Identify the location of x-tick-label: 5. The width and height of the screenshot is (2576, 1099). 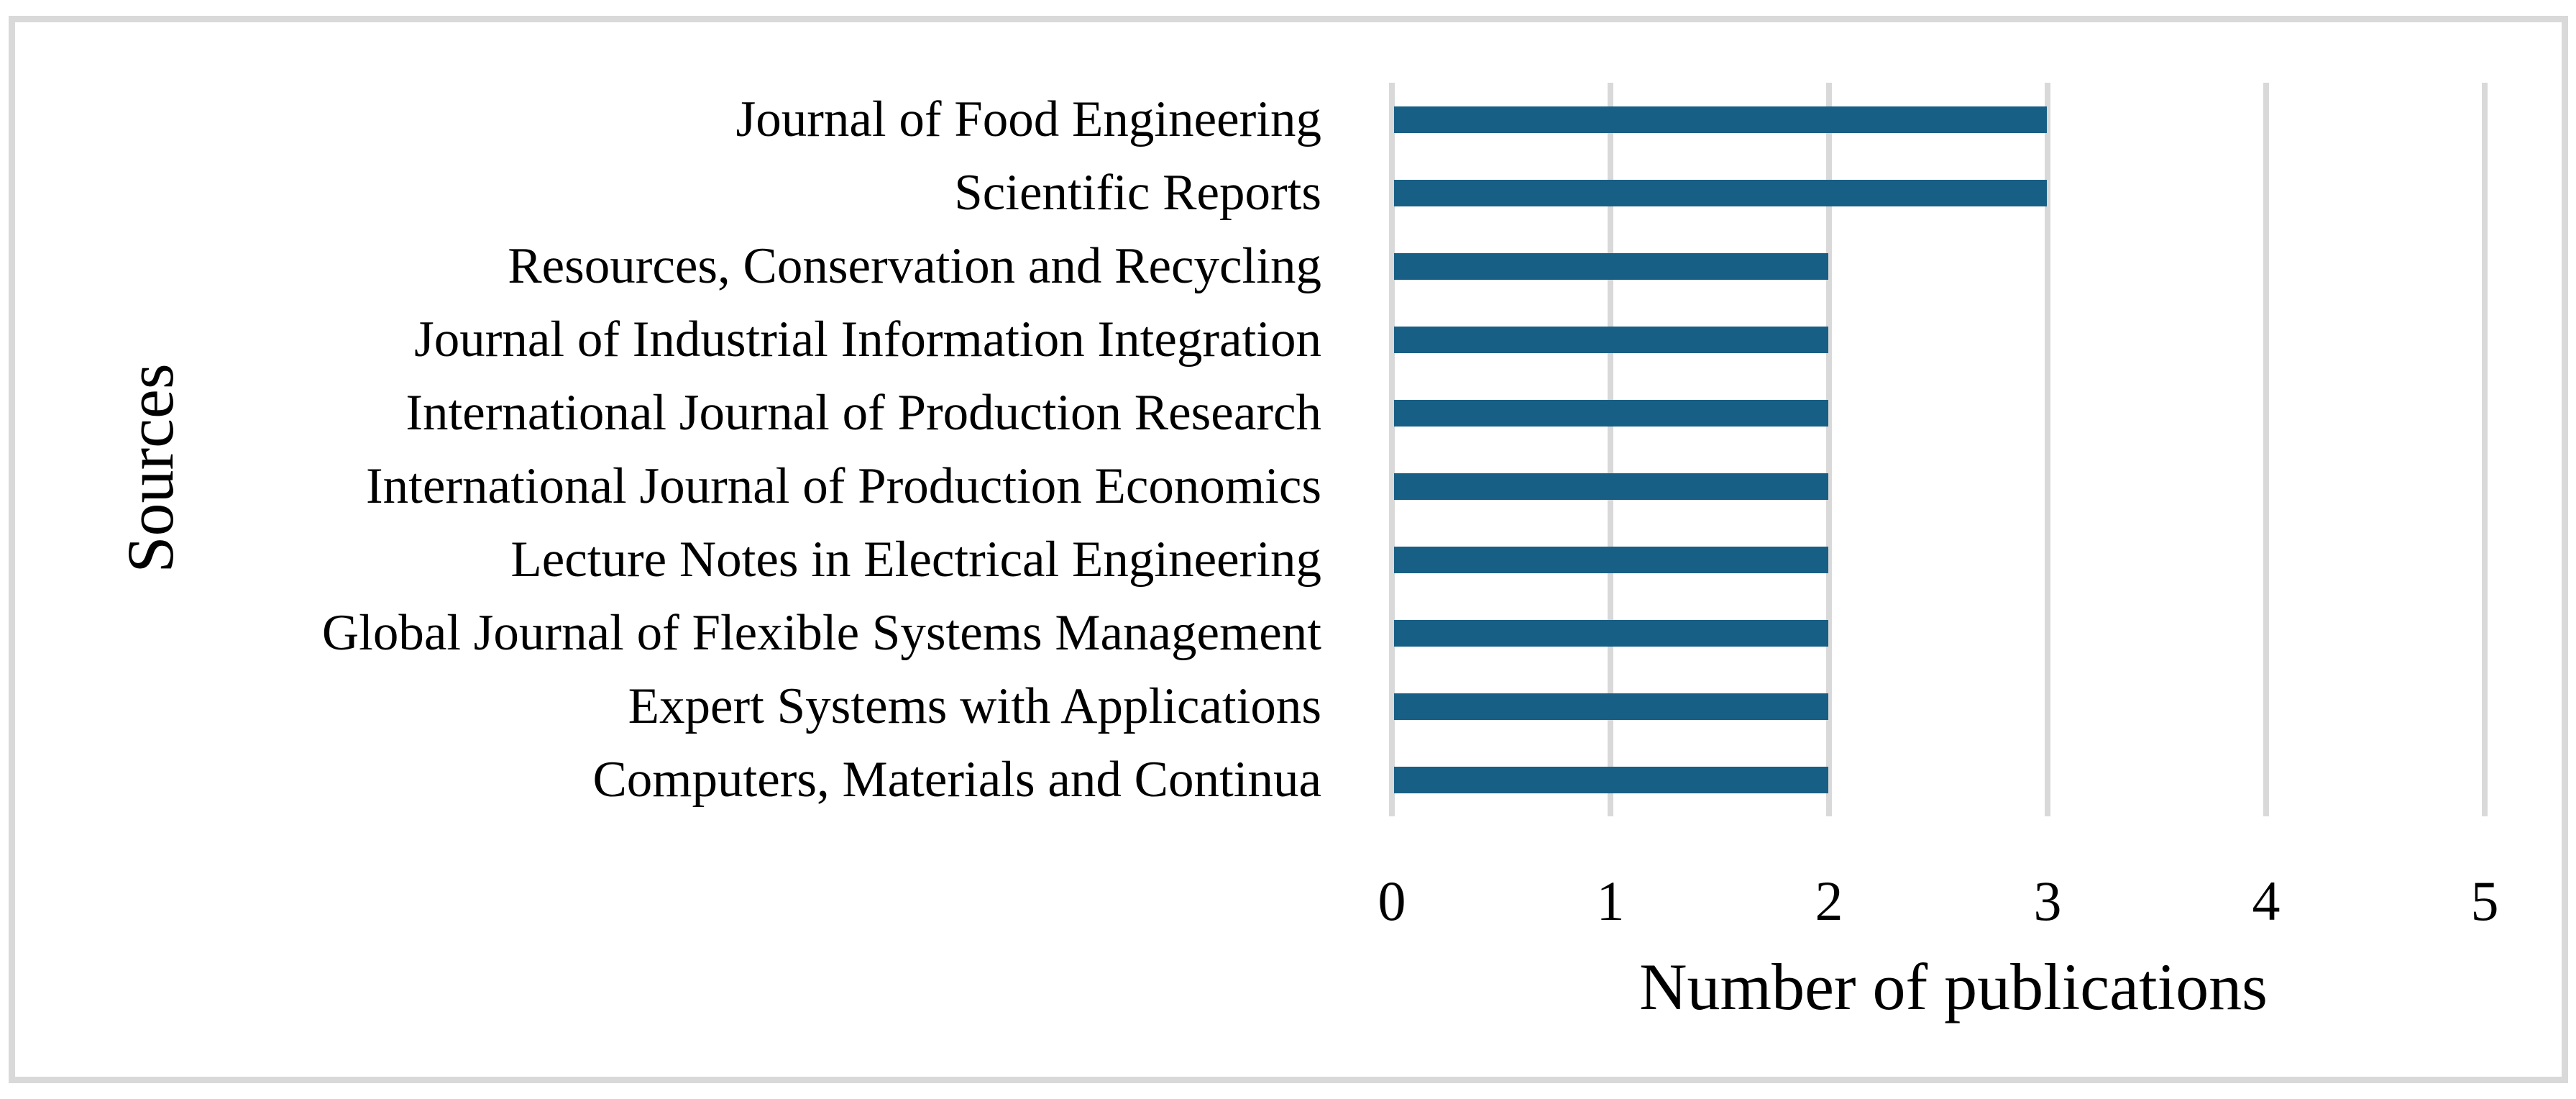
(2484, 901).